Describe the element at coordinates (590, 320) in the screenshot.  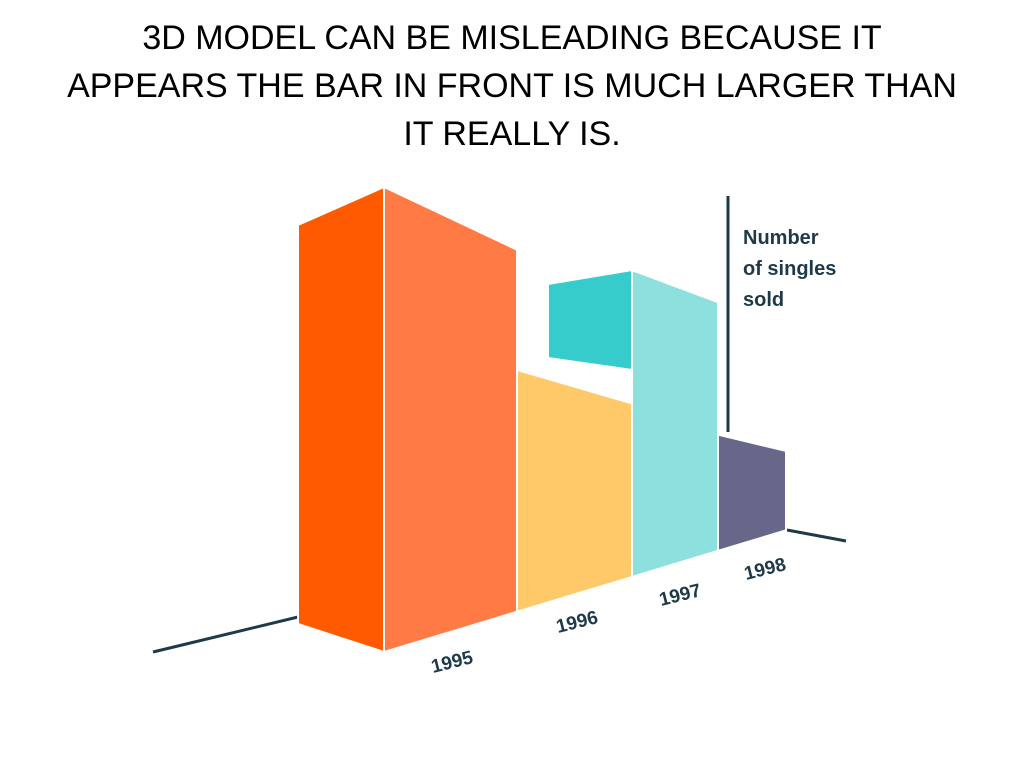
I see `bar-side-1997` at that location.